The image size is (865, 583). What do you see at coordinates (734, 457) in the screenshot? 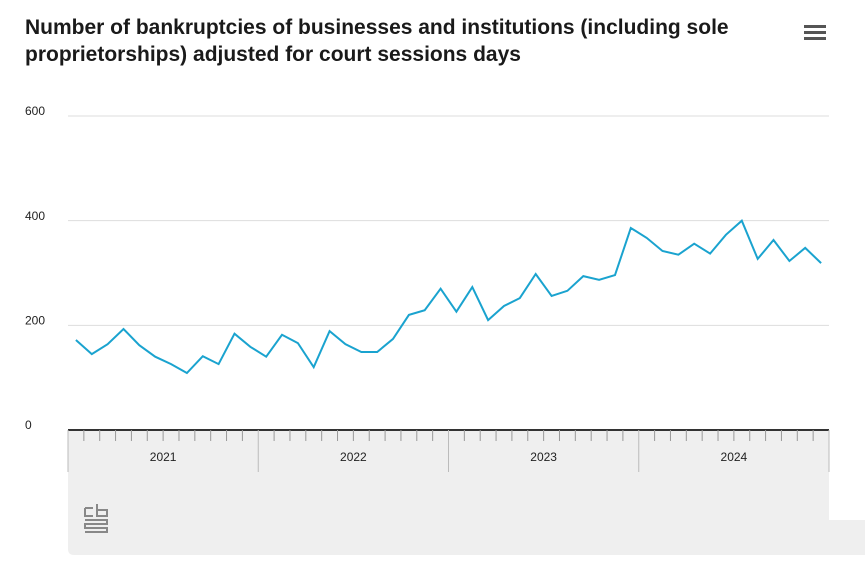
I see `x-group-label: 2024` at bounding box center [734, 457].